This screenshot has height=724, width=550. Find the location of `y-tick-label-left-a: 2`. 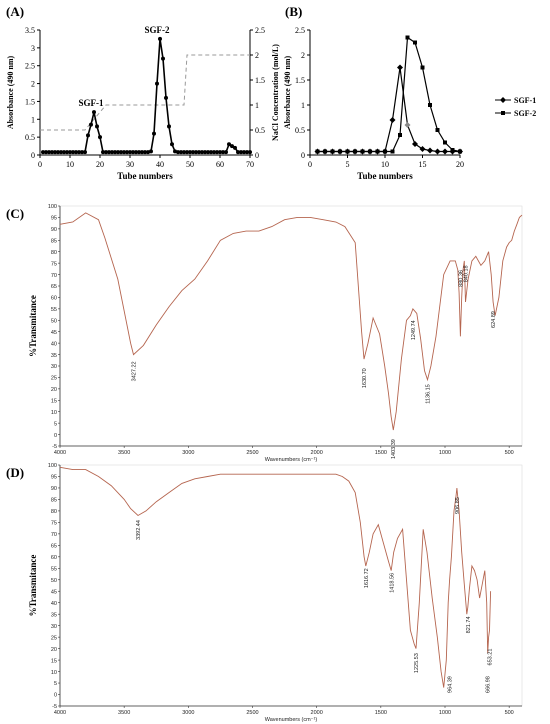

y-tick-label-left-a: 2 is located at coordinates (33, 84).